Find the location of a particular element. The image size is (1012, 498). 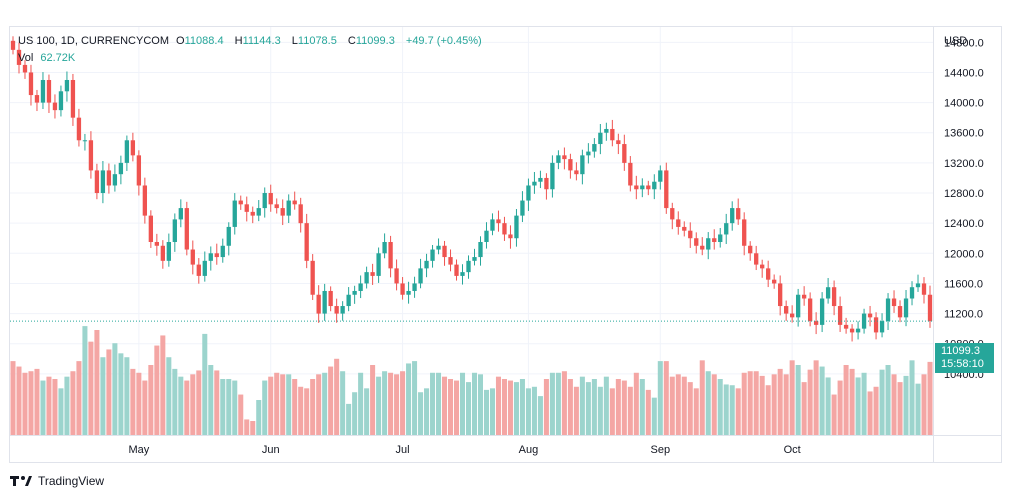

vol-key: Vol is located at coordinates (26, 58).